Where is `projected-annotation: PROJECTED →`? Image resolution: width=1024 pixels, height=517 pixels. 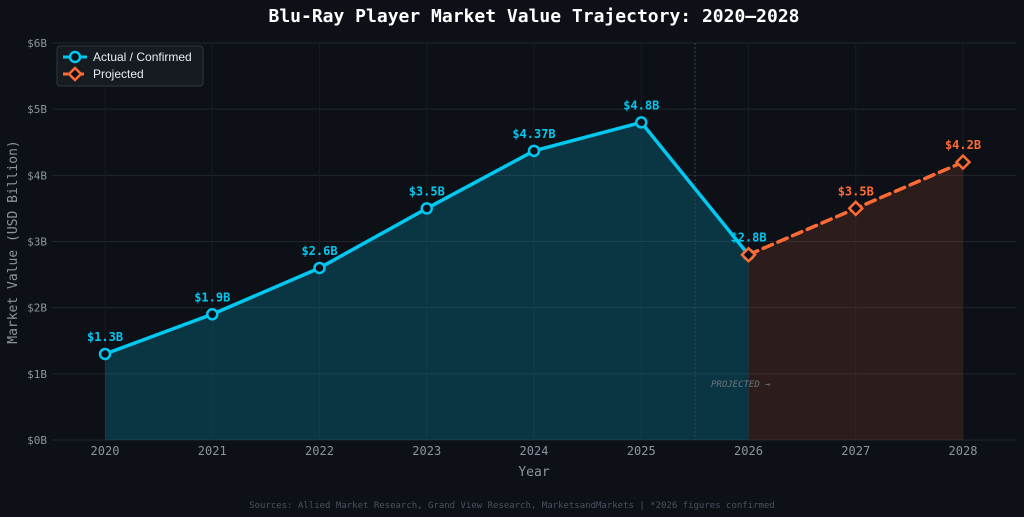
projected-annotation: PROJECTED → is located at coordinates (741, 385).